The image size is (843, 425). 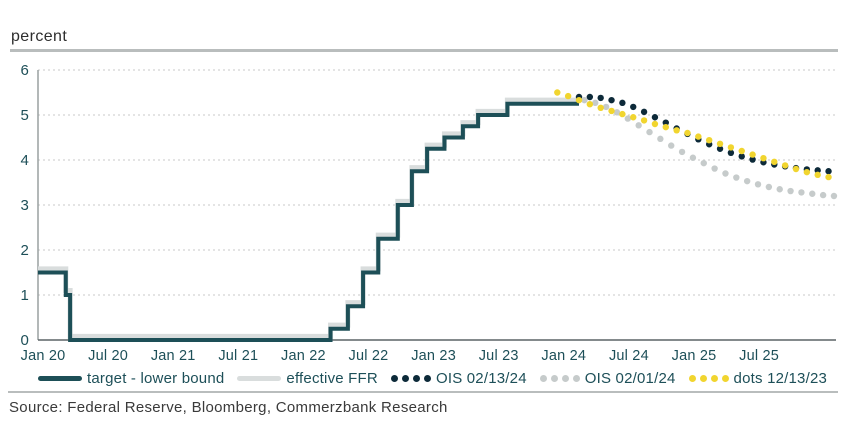 What do you see at coordinates (259, 378) in the screenshot?
I see `effective-ffr-line-swatch` at bounding box center [259, 378].